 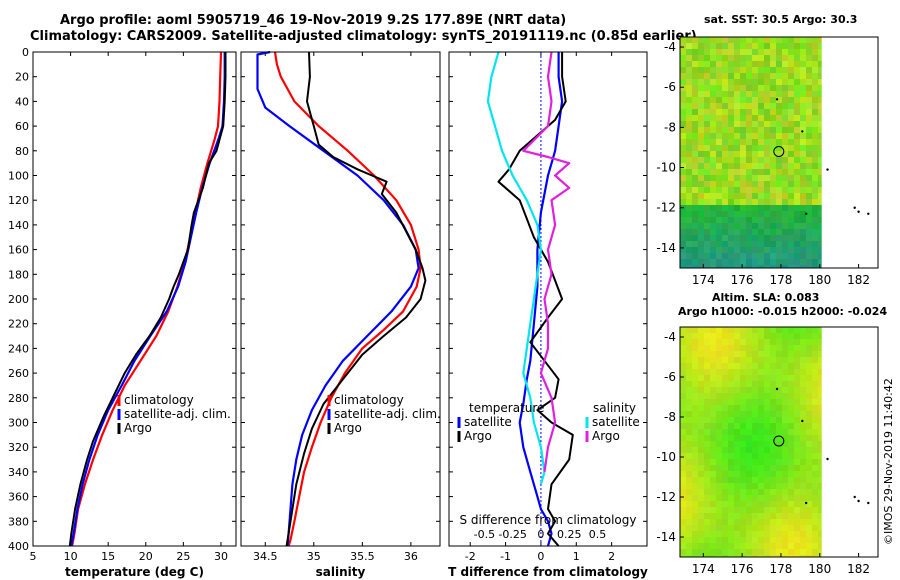 I want to click on salinity-tick-label: -0.5, so click(x=484, y=534).